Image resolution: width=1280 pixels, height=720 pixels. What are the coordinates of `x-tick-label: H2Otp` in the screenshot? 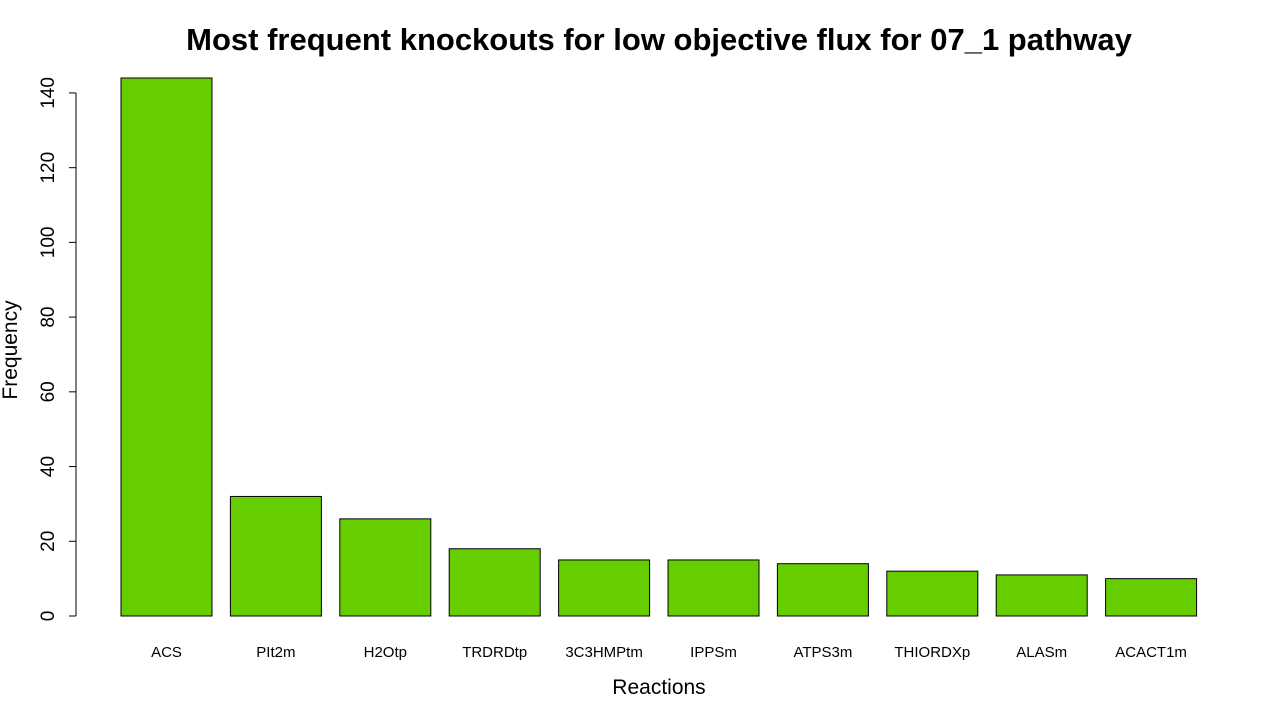 It's located at (385, 652).